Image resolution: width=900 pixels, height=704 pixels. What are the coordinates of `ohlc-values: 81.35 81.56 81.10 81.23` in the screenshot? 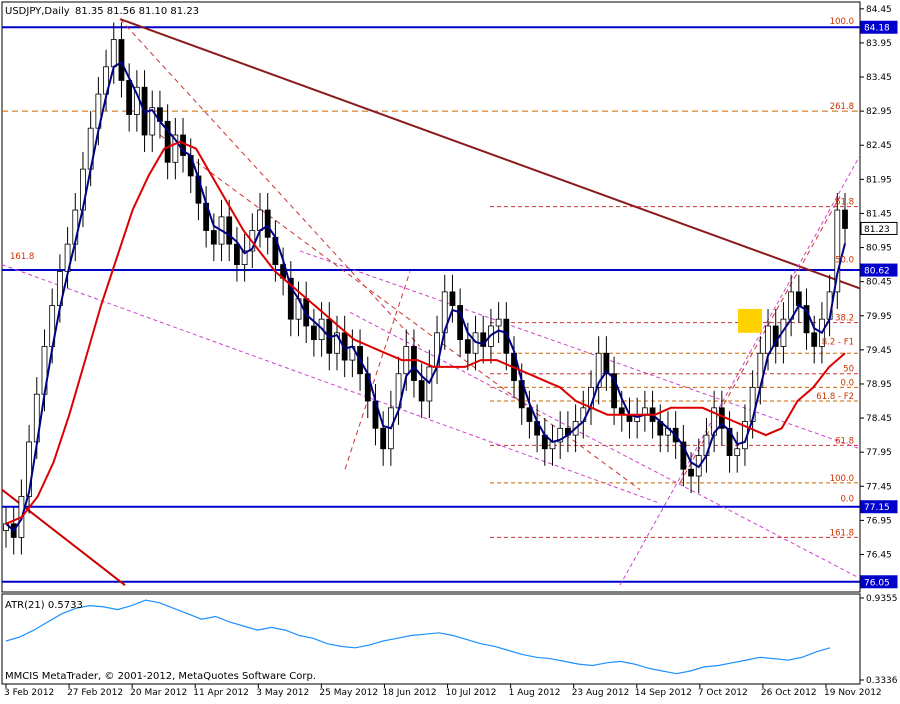 It's located at (137, 11).